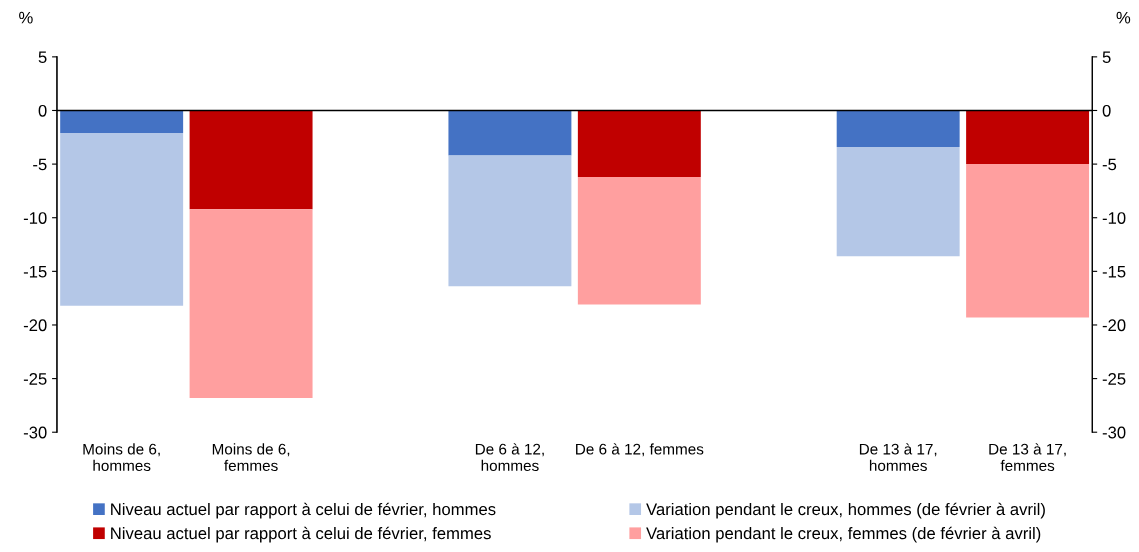 The width and height of the screenshot is (1139, 552). I want to click on x-tick-label: De 6 à 12, femmes, so click(640, 450).